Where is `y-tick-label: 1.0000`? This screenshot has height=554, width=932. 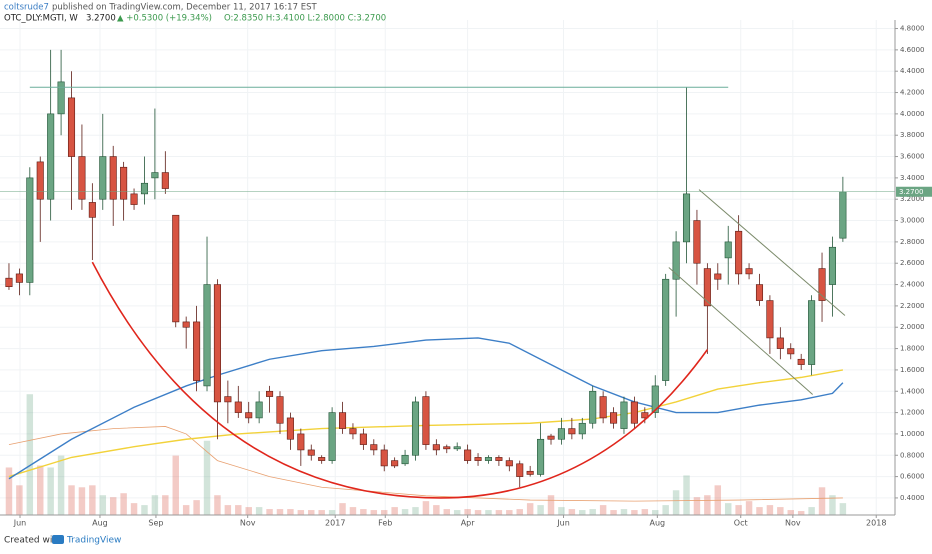
y-tick-label: 1.0000 is located at coordinates (912, 434).